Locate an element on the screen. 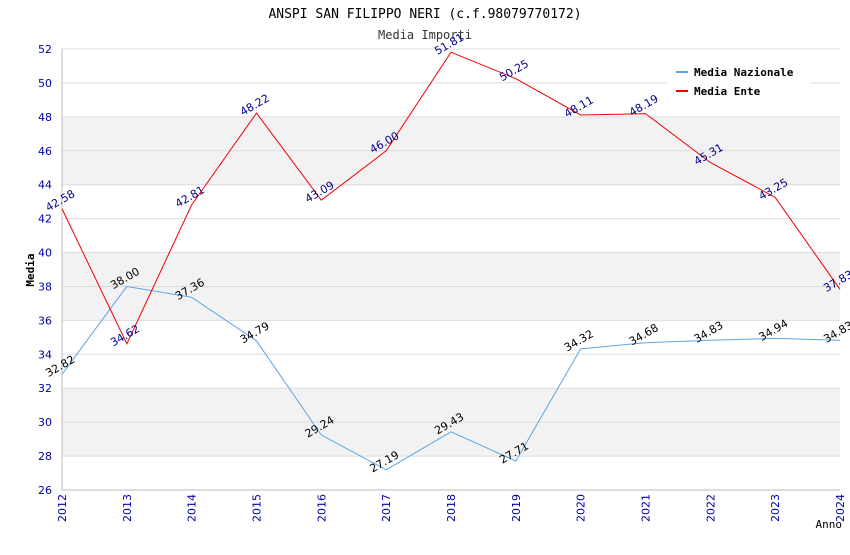 This screenshot has height=555, width=850. y-tick-label: 26 is located at coordinates (45, 490).